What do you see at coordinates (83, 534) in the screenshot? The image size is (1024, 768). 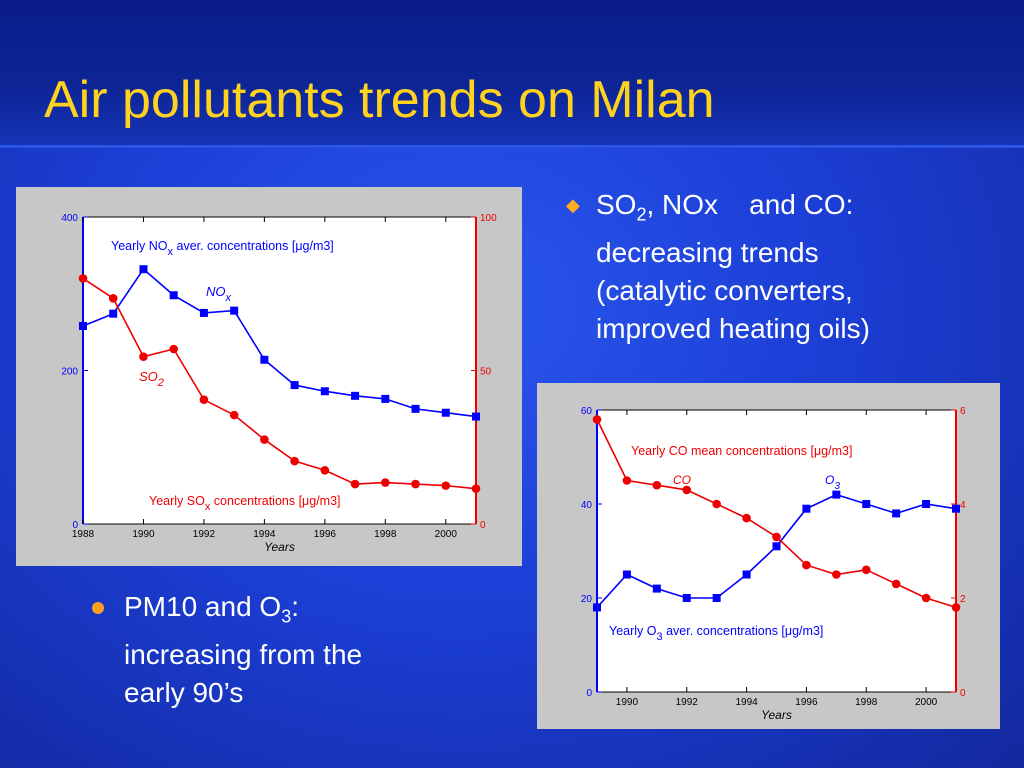 I see `x-tick-label: 1988` at bounding box center [83, 534].